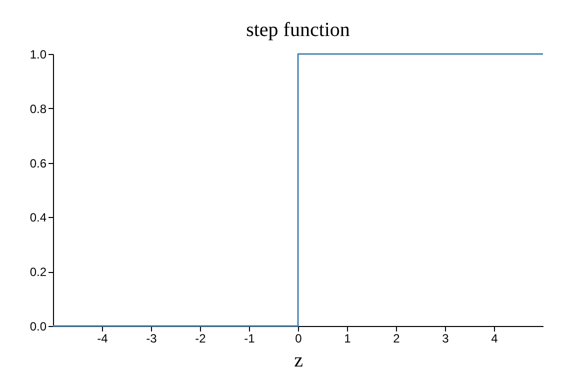 The image size is (581, 387). I want to click on y-tick-label: 0.2, so click(38, 272).